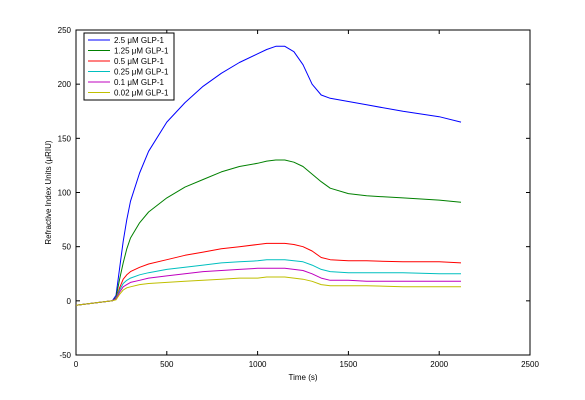 The image size is (585, 400). What do you see at coordinates (76, 364) in the screenshot?
I see `x-tick-label: 0` at bounding box center [76, 364].